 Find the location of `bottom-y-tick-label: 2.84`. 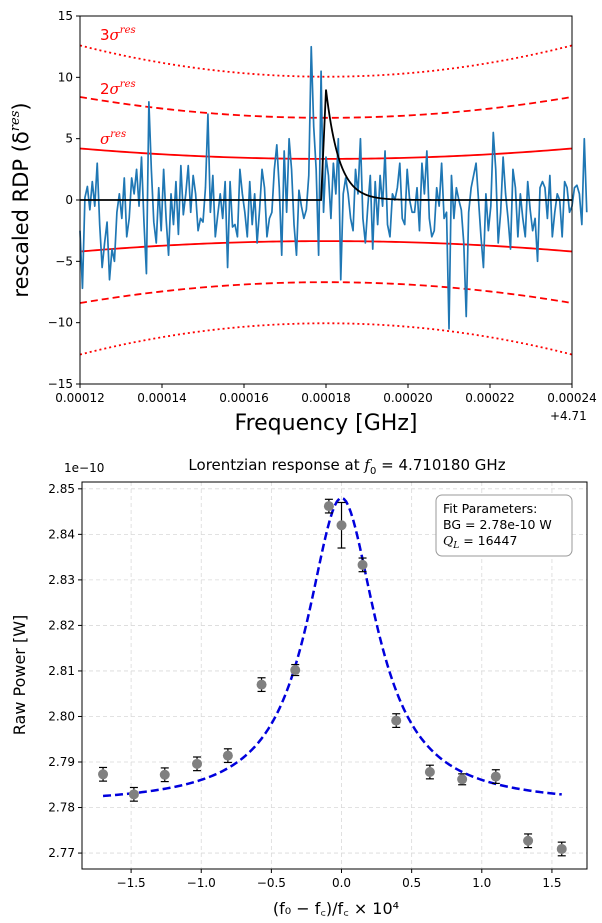

bottom-y-tick-label: 2.84 is located at coordinates (61, 534).